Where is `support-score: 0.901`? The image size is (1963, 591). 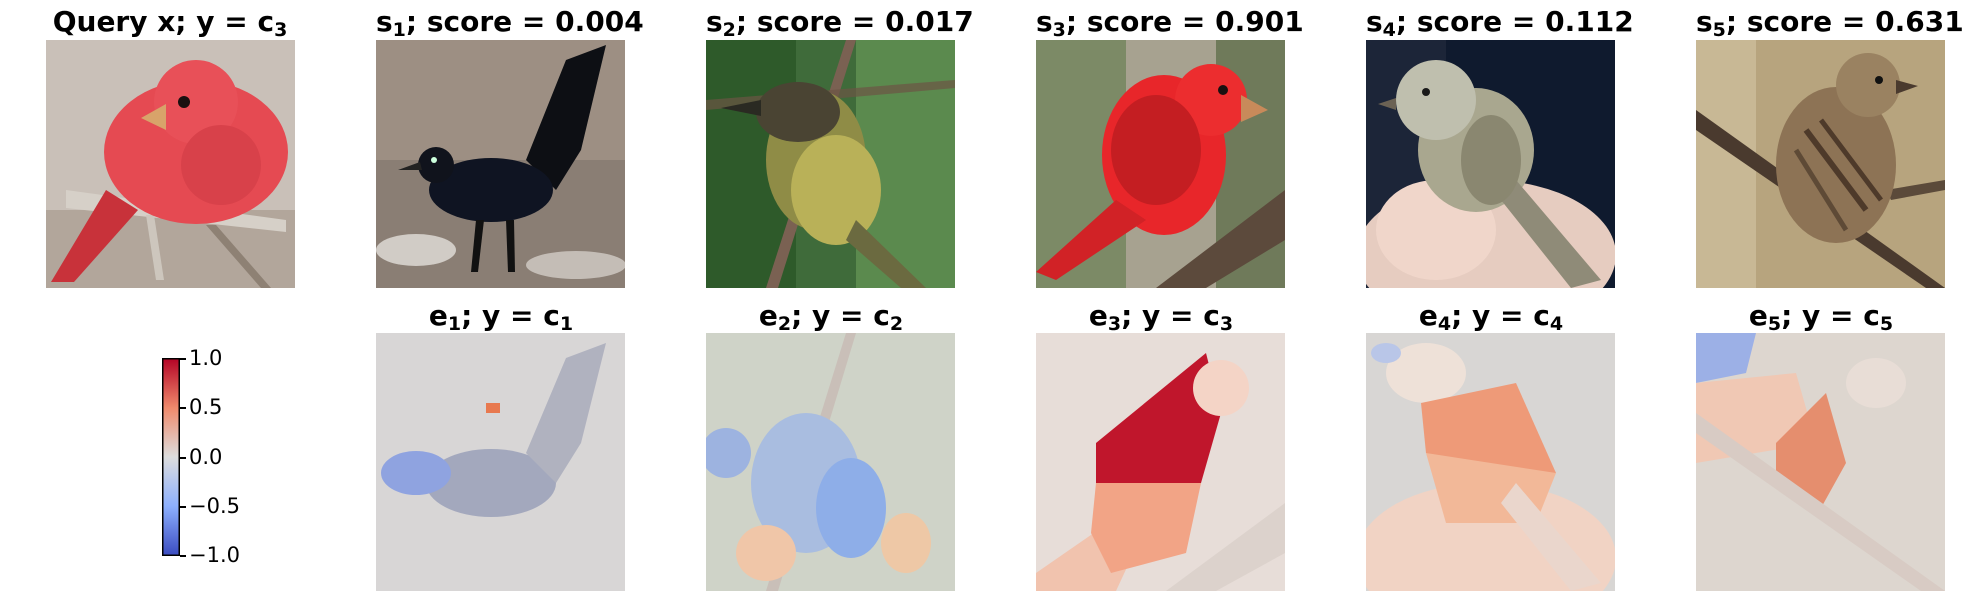 support-score: 0.901 is located at coordinates (1259, 21).